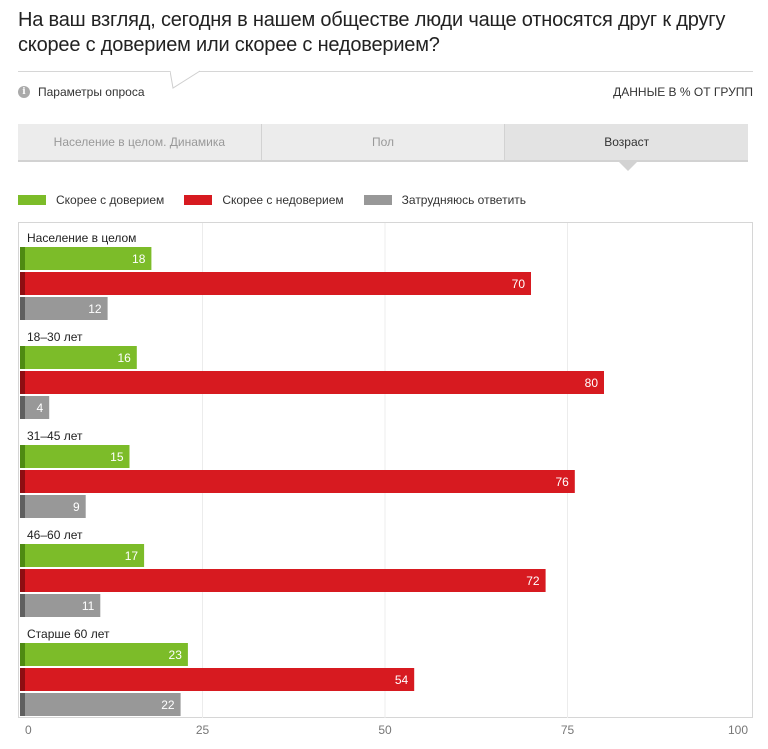 This screenshot has width=768, height=749. I want to click on tab-gender: Пол, so click(384, 142).